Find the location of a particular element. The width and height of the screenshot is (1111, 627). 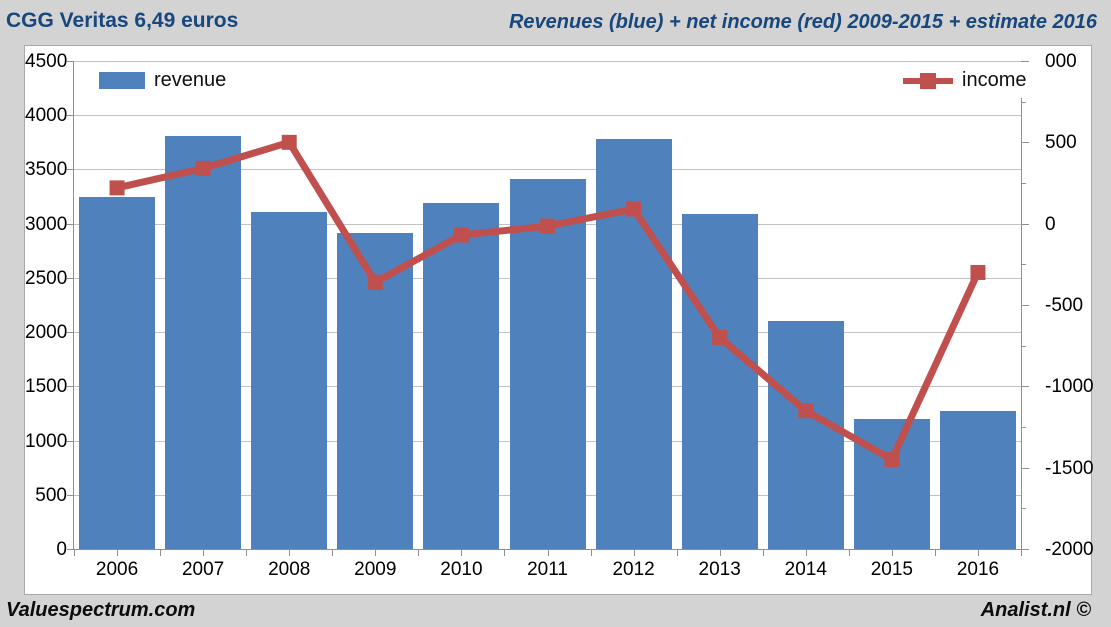

legend-income: income is located at coordinates (972, 80).